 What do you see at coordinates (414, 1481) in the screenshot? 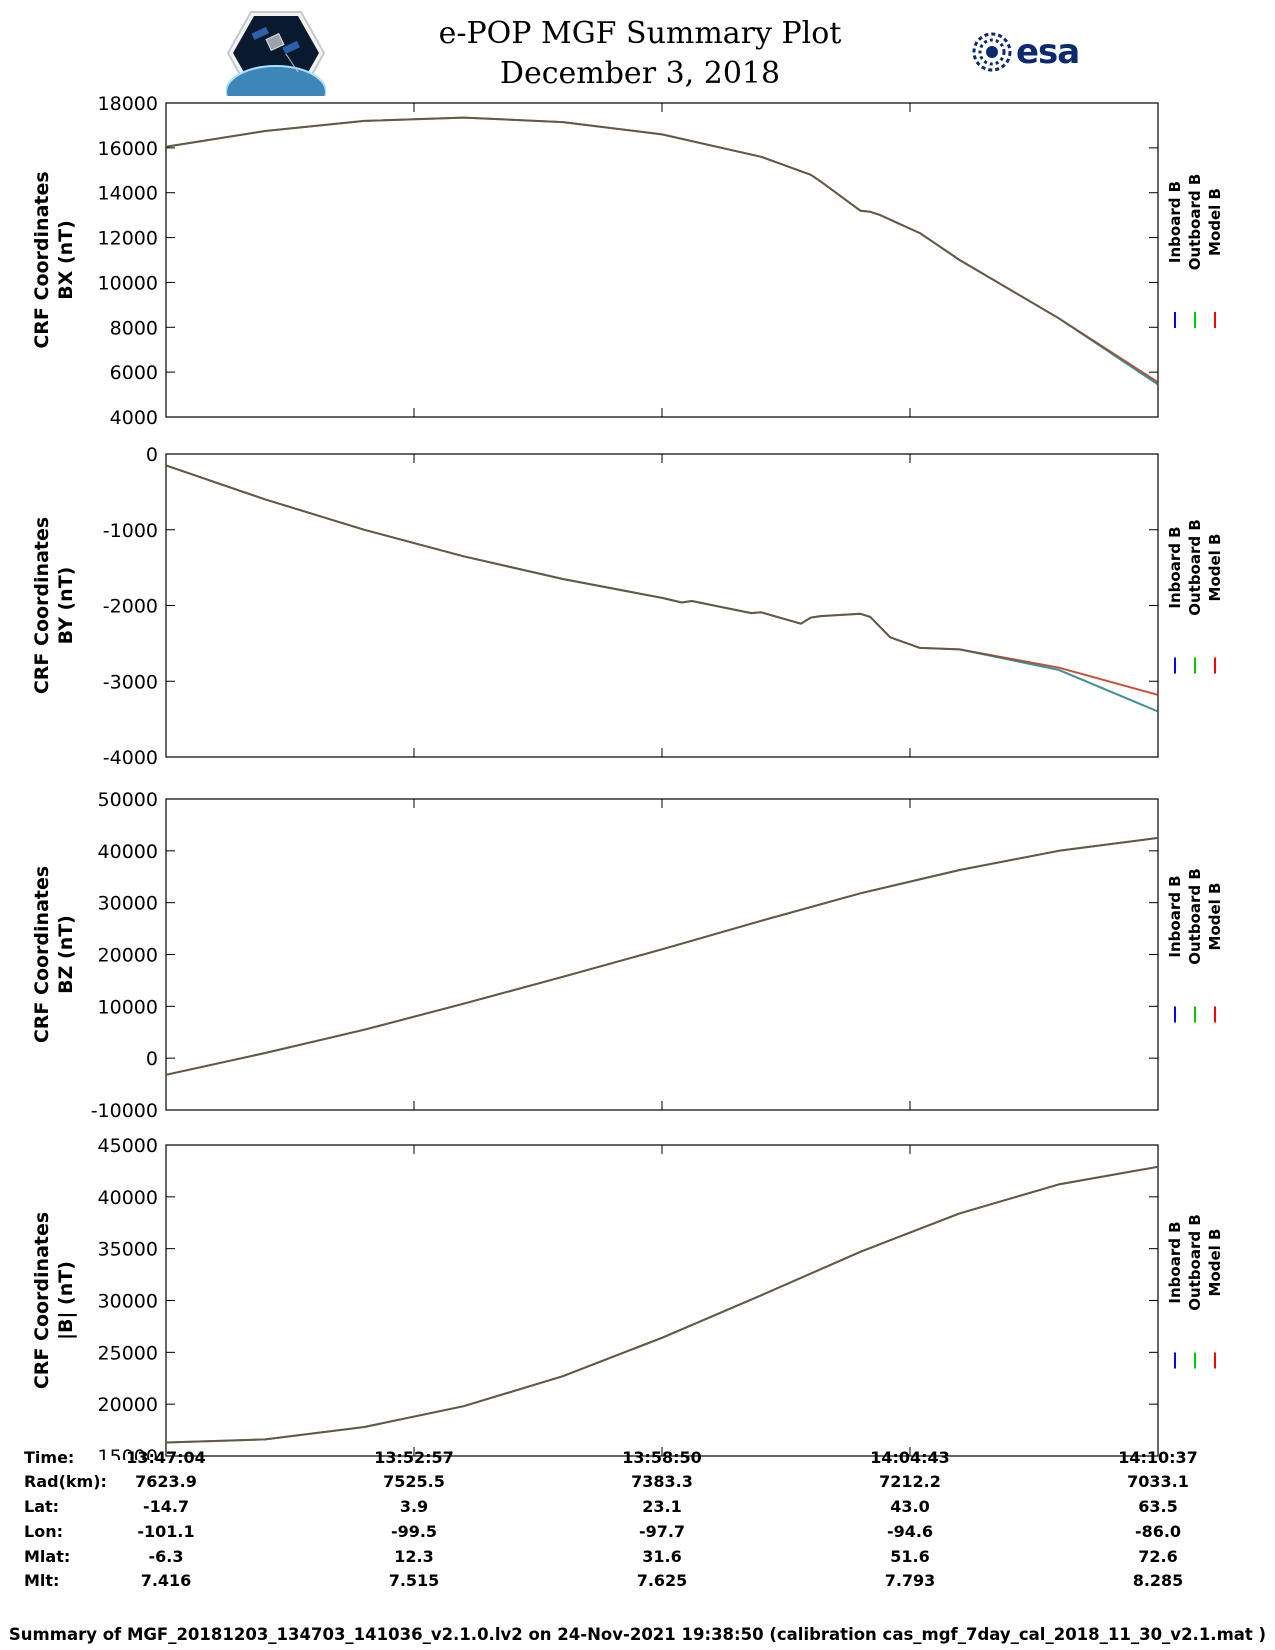
I see `ephemeris-cell: 7525.5` at bounding box center [414, 1481].